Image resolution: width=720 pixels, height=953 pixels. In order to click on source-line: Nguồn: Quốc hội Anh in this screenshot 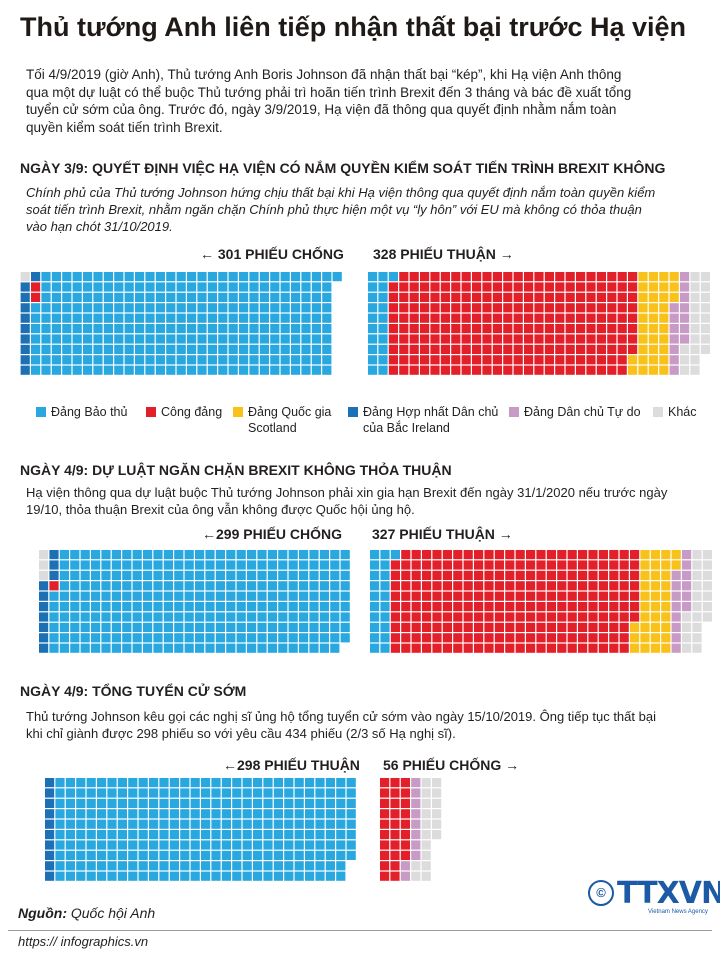, I will do `click(86, 913)`.